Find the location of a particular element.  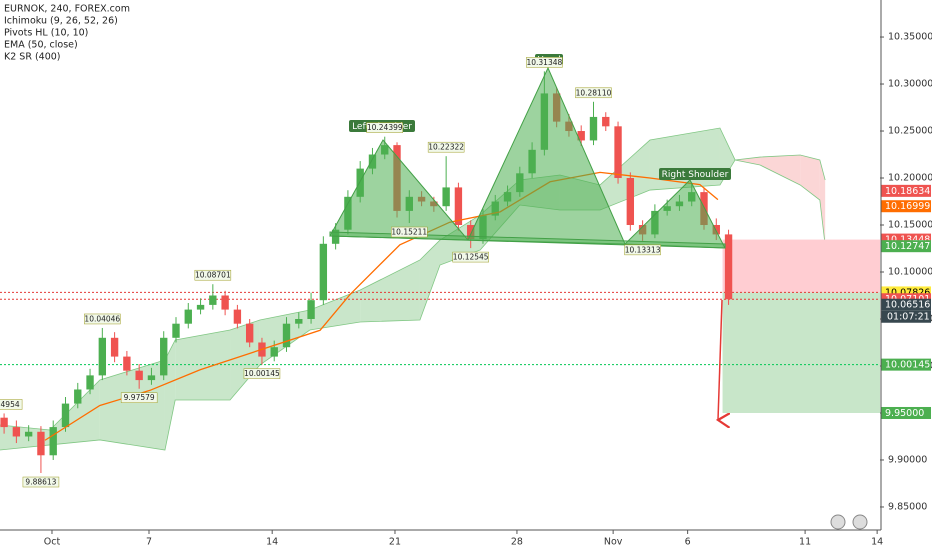

stop-zone is located at coordinates (801, 266).